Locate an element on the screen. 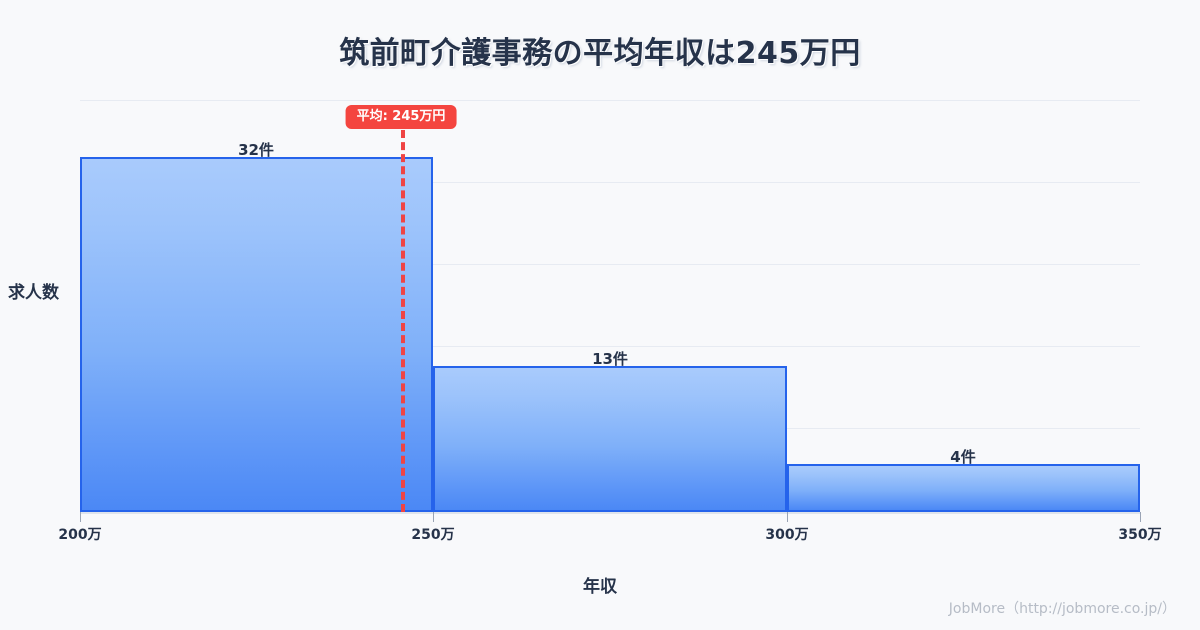 This screenshot has width=1200, height=630. x-tick-label: 350万 is located at coordinates (1140, 535).